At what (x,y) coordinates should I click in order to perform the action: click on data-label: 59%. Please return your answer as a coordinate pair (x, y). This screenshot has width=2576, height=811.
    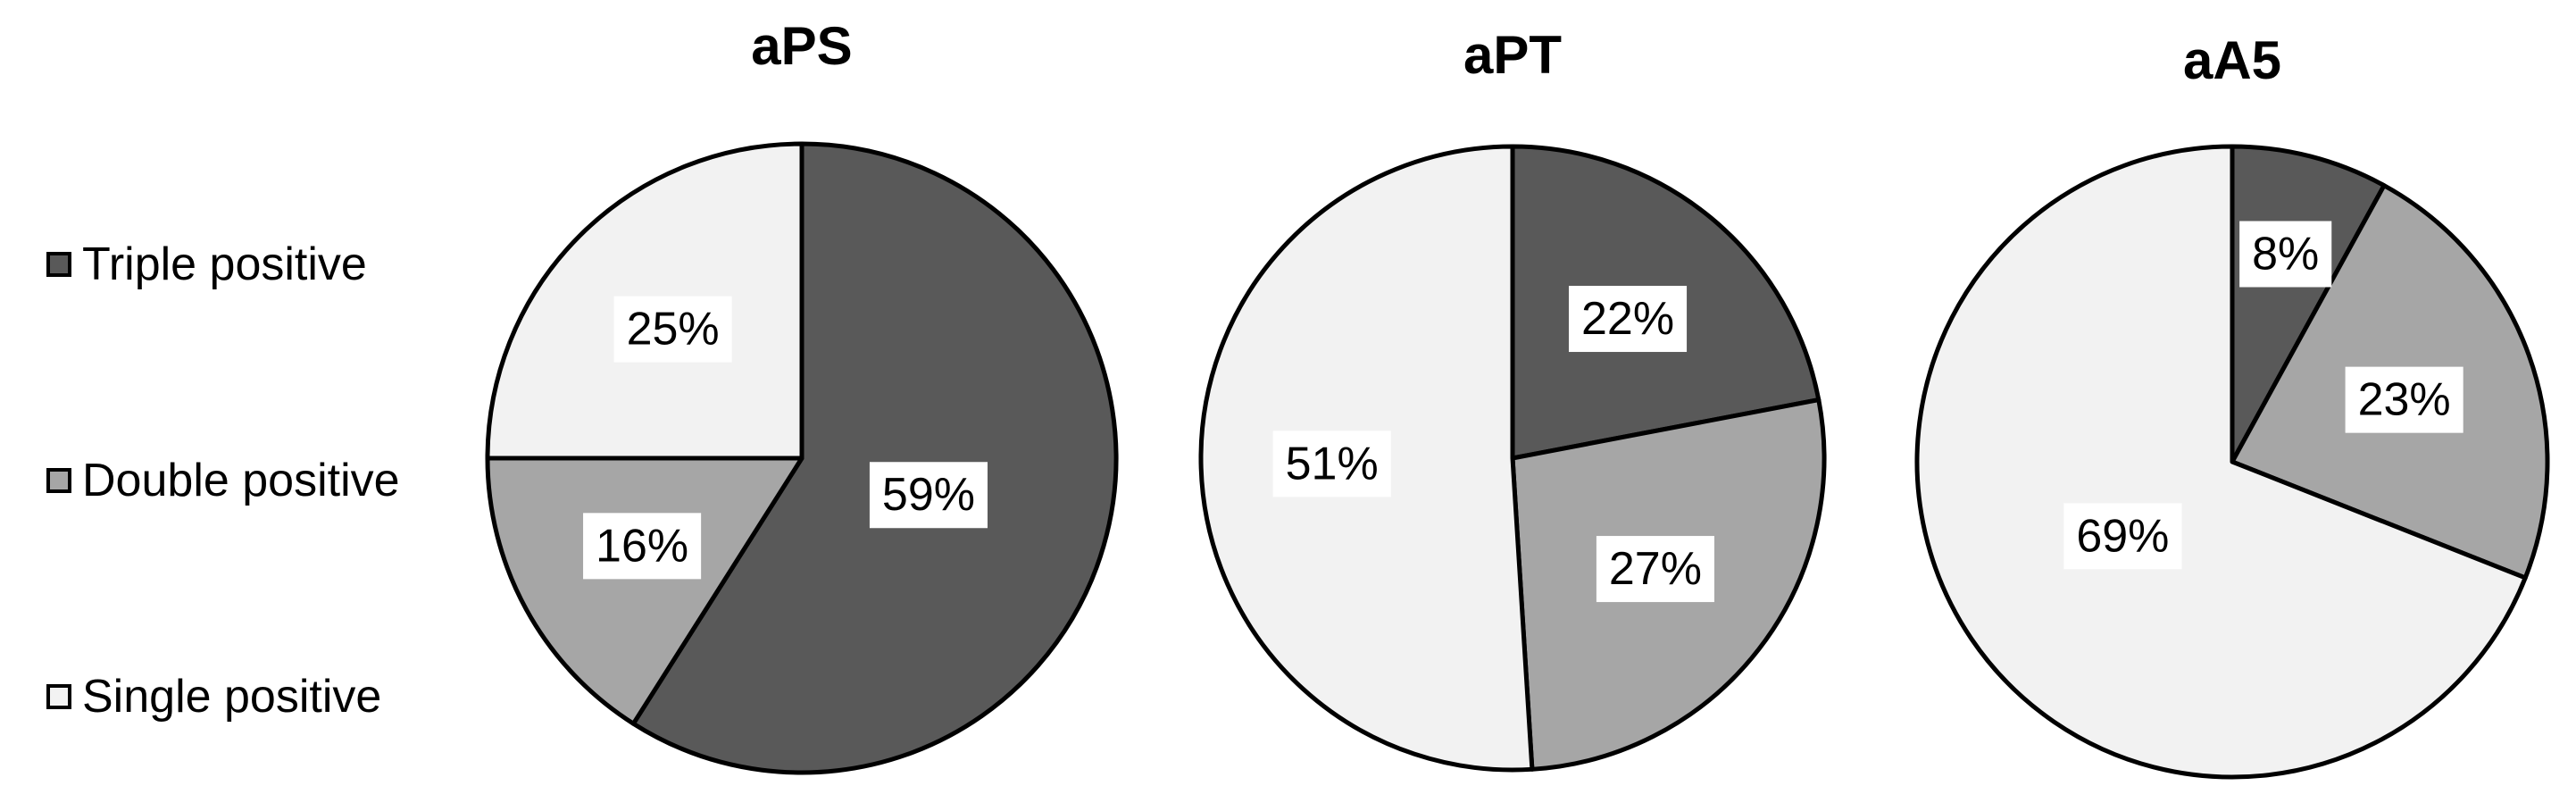
    Looking at the image, I should click on (928, 495).